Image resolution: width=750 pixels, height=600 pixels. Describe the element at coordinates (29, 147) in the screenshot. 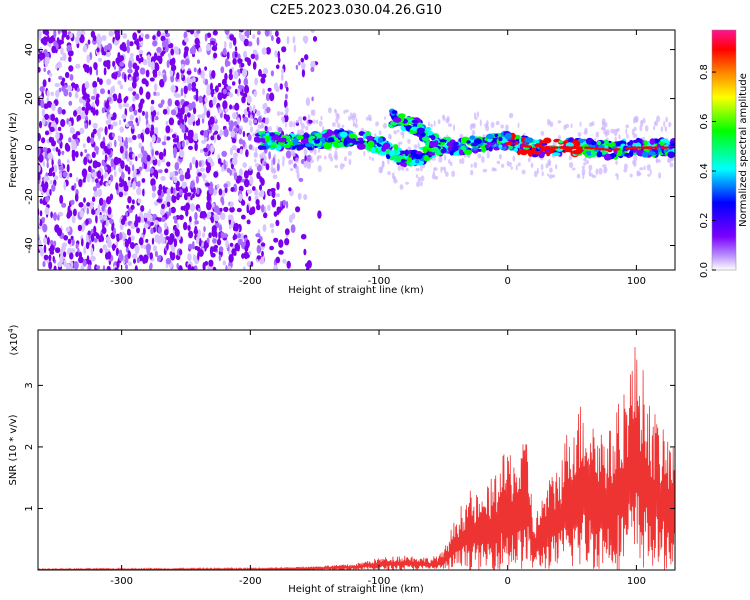

I see `y-tick-label: 0` at that location.